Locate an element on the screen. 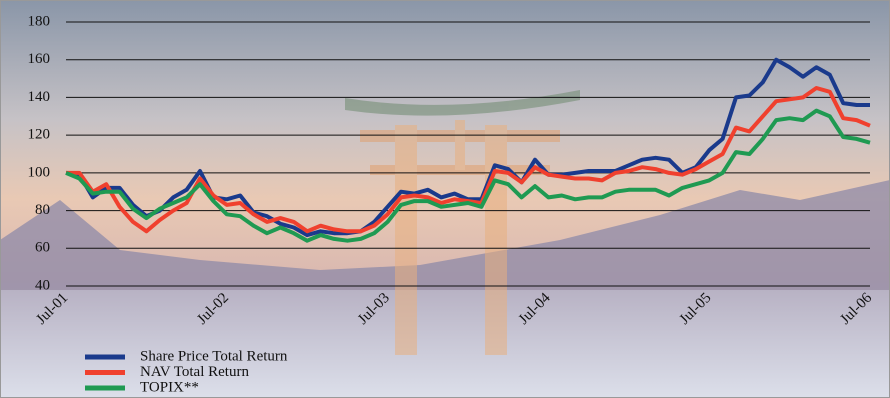 The height and width of the screenshot is (398, 890). legend-label: TOPIX** is located at coordinates (169, 387).